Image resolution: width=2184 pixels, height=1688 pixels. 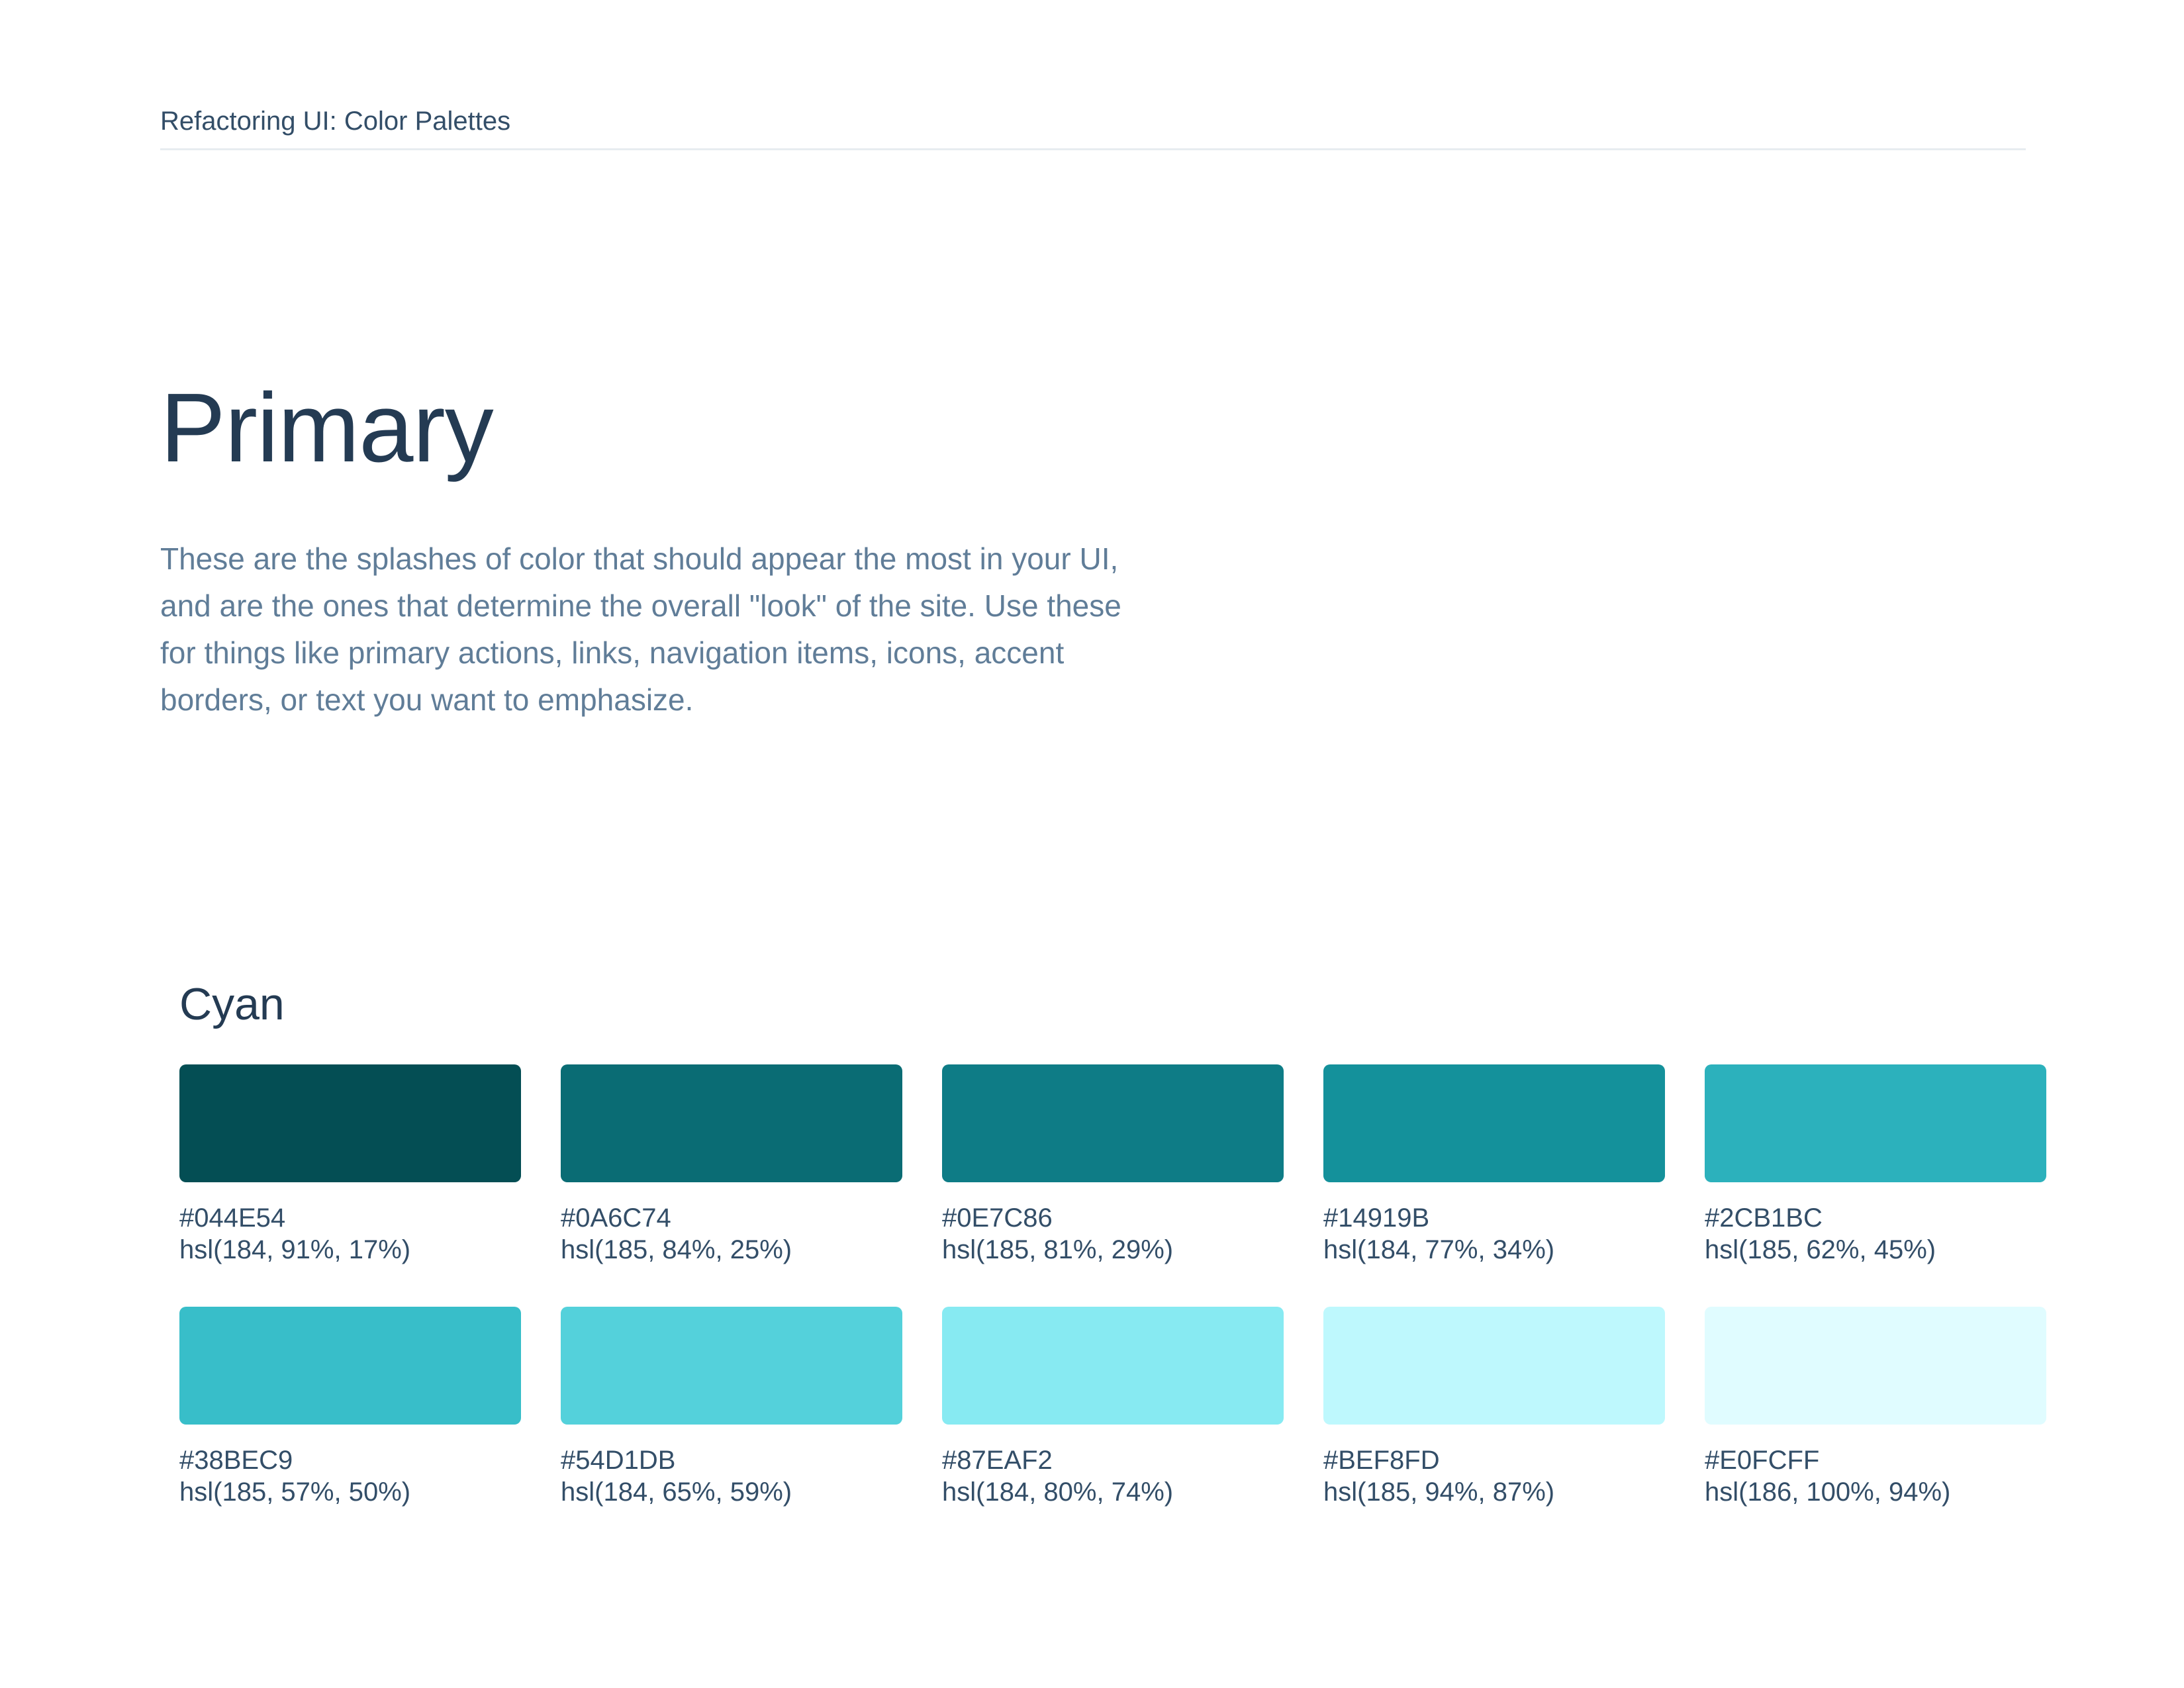 I want to click on swatch-item: #87EAF2 hsl(184, 80%, 74%), so click(x=1113, y=1407).